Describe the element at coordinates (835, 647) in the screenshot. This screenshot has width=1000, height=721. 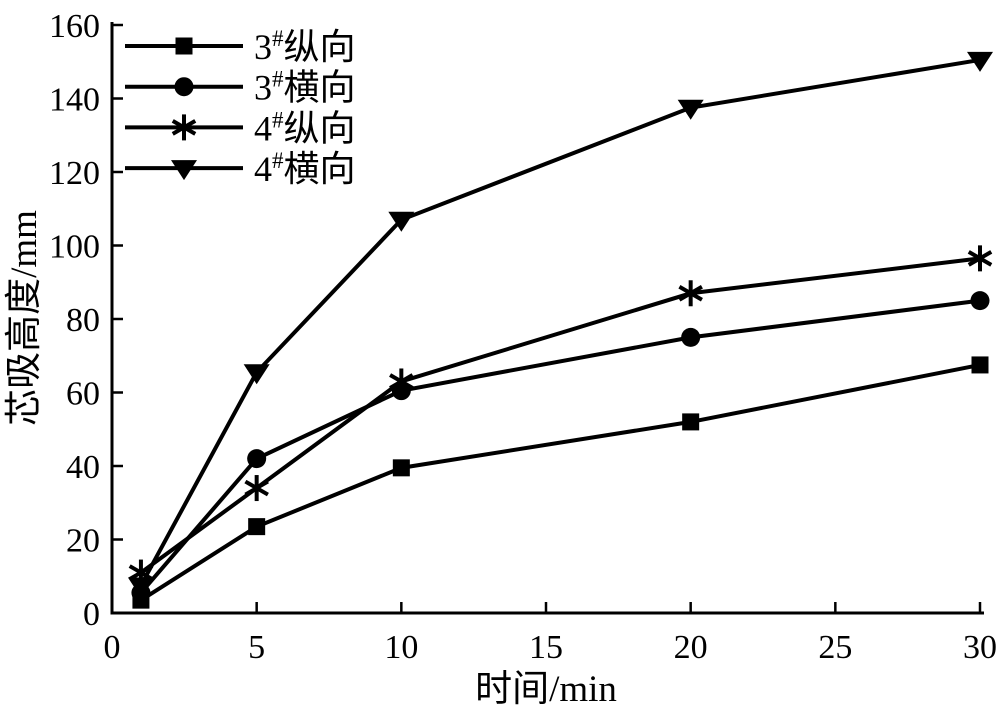
I see `x-tick-label: 25` at that location.